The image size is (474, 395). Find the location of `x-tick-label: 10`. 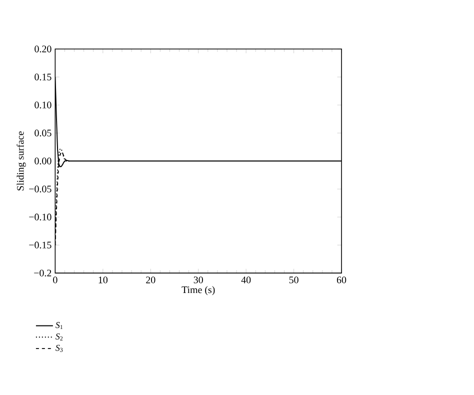

x-tick-label: 10 is located at coordinates (103, 280).